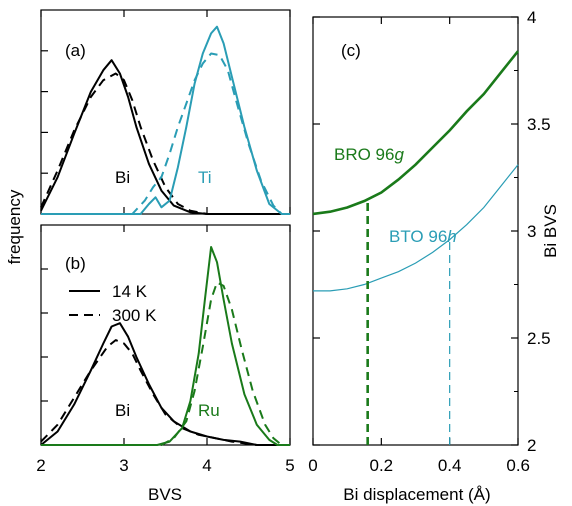 The width and height of the screenshot is (572, 506). What do you see at coordinates (451, 236) in the screenshot?
I see `bto-label-italic: h` at bounding box center [451, 236].